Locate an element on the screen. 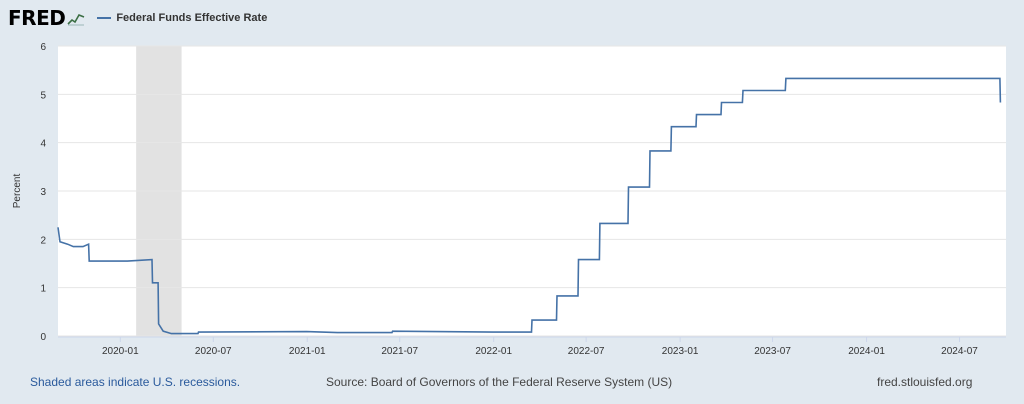 The height and width of the screenshot is (404, 1024). chart-legend: Federal Funds Effective Rate is located at coordinates (182, 18).